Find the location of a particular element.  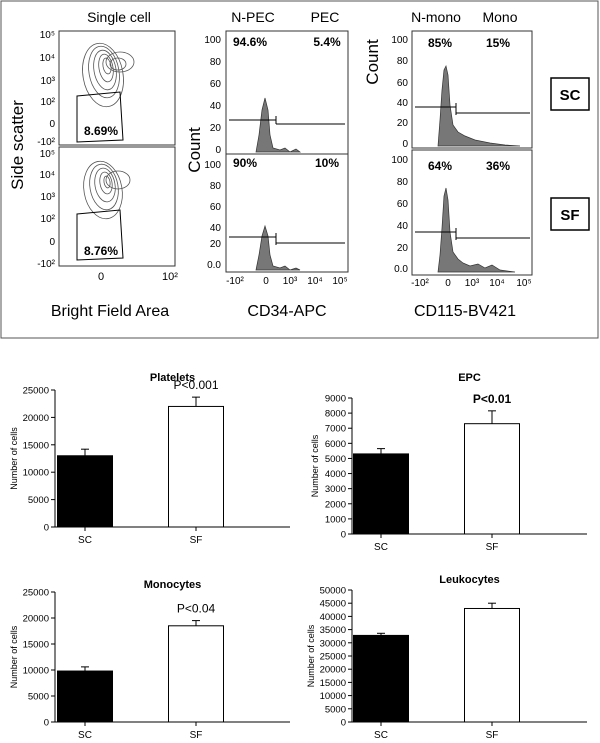

p3-sc-ytick: 60 is located at coordinates (403, 83).